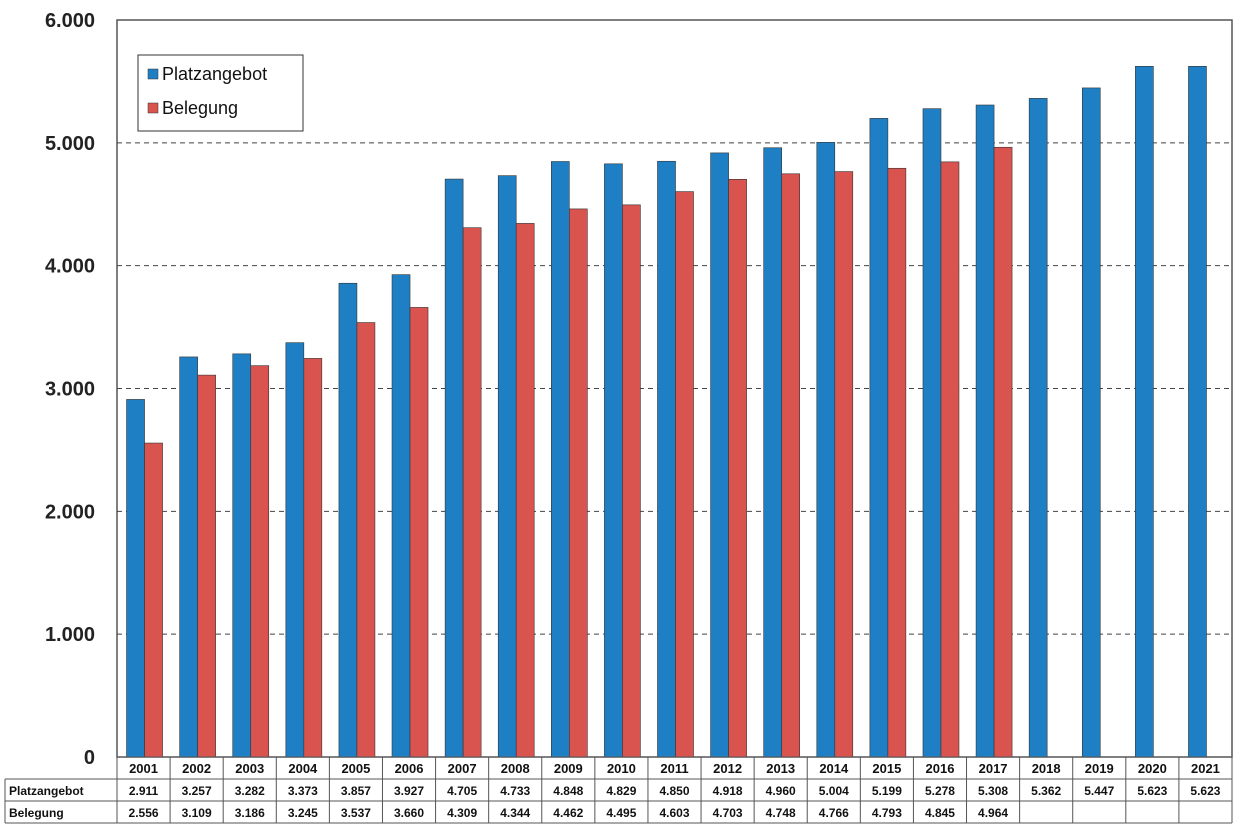 The image size is (1244, 827). Describe the element at coordinates (313, 558) in the screenshot. I see `bar-belegung-2004` at that location.